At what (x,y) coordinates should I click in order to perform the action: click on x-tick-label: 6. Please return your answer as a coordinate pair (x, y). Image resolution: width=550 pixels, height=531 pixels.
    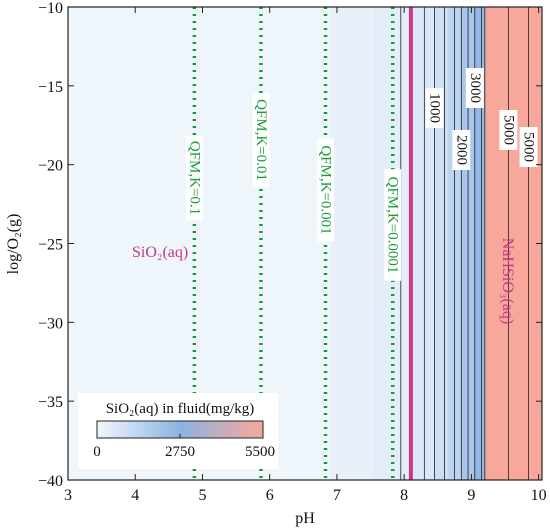
    Looking at the image, I should click on (270, 495).